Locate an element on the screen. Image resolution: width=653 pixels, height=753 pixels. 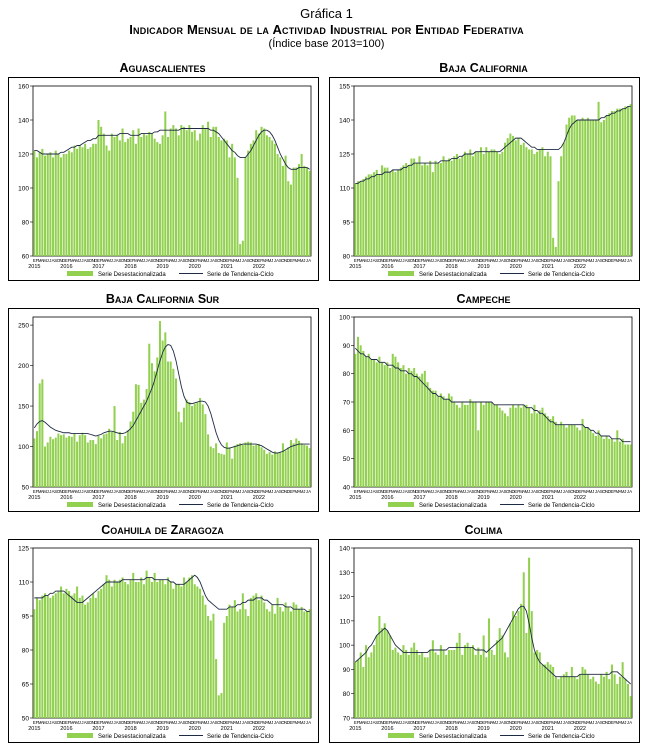
legend-line-label: Serie de Tendencia-Ciclo is located at coordinates (240, 506).